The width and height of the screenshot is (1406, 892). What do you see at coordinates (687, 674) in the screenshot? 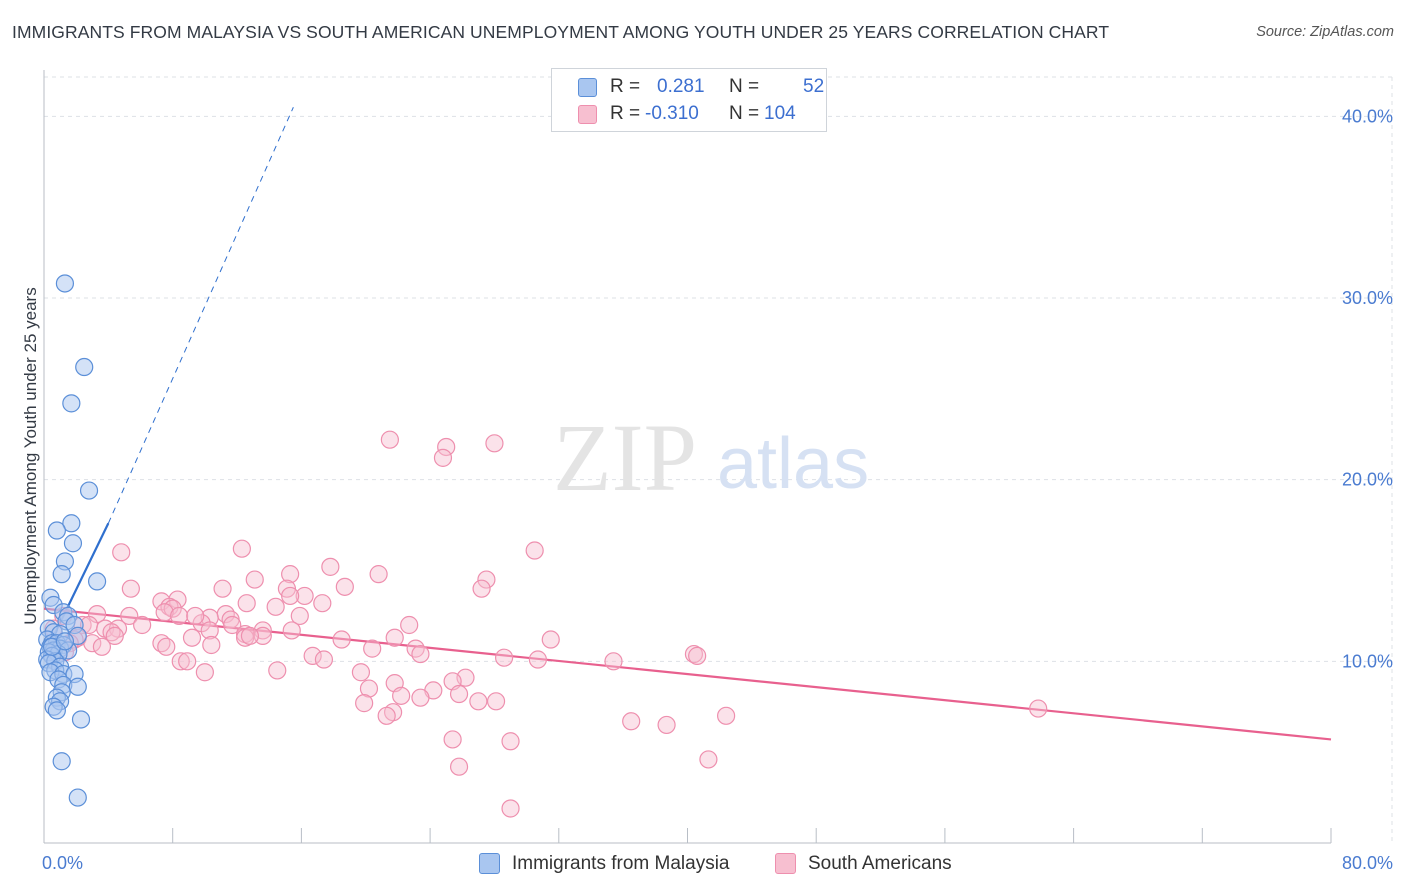
I see `south-american-trend-line` at bounding box center [687, 674].